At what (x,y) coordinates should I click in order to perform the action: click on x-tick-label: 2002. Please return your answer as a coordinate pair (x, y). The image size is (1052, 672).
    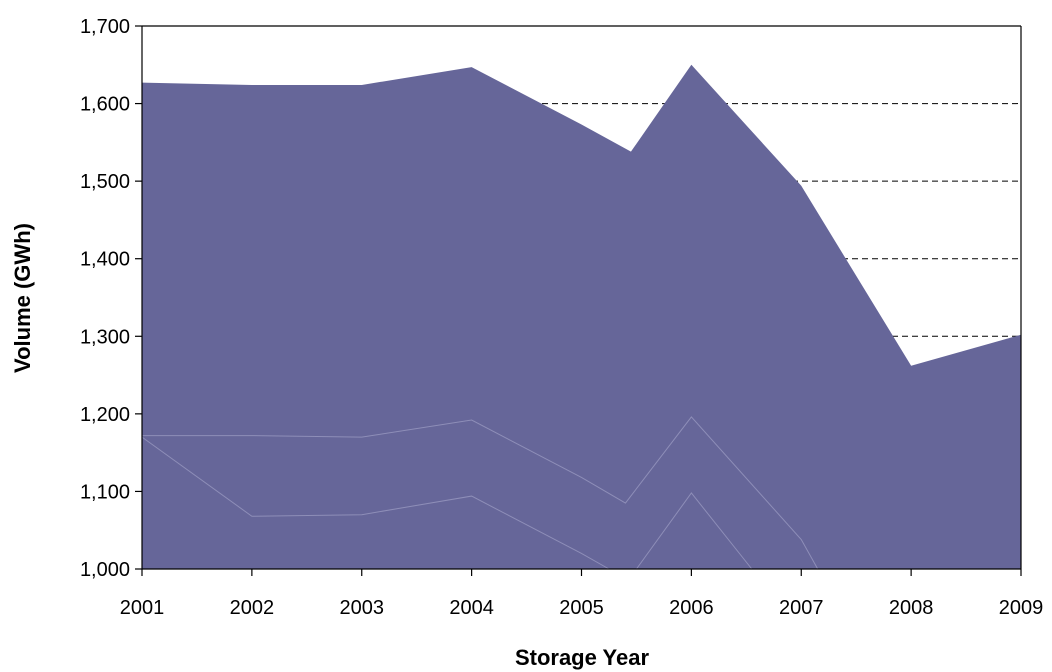
    Looking at the image, I should click on (252, 608).